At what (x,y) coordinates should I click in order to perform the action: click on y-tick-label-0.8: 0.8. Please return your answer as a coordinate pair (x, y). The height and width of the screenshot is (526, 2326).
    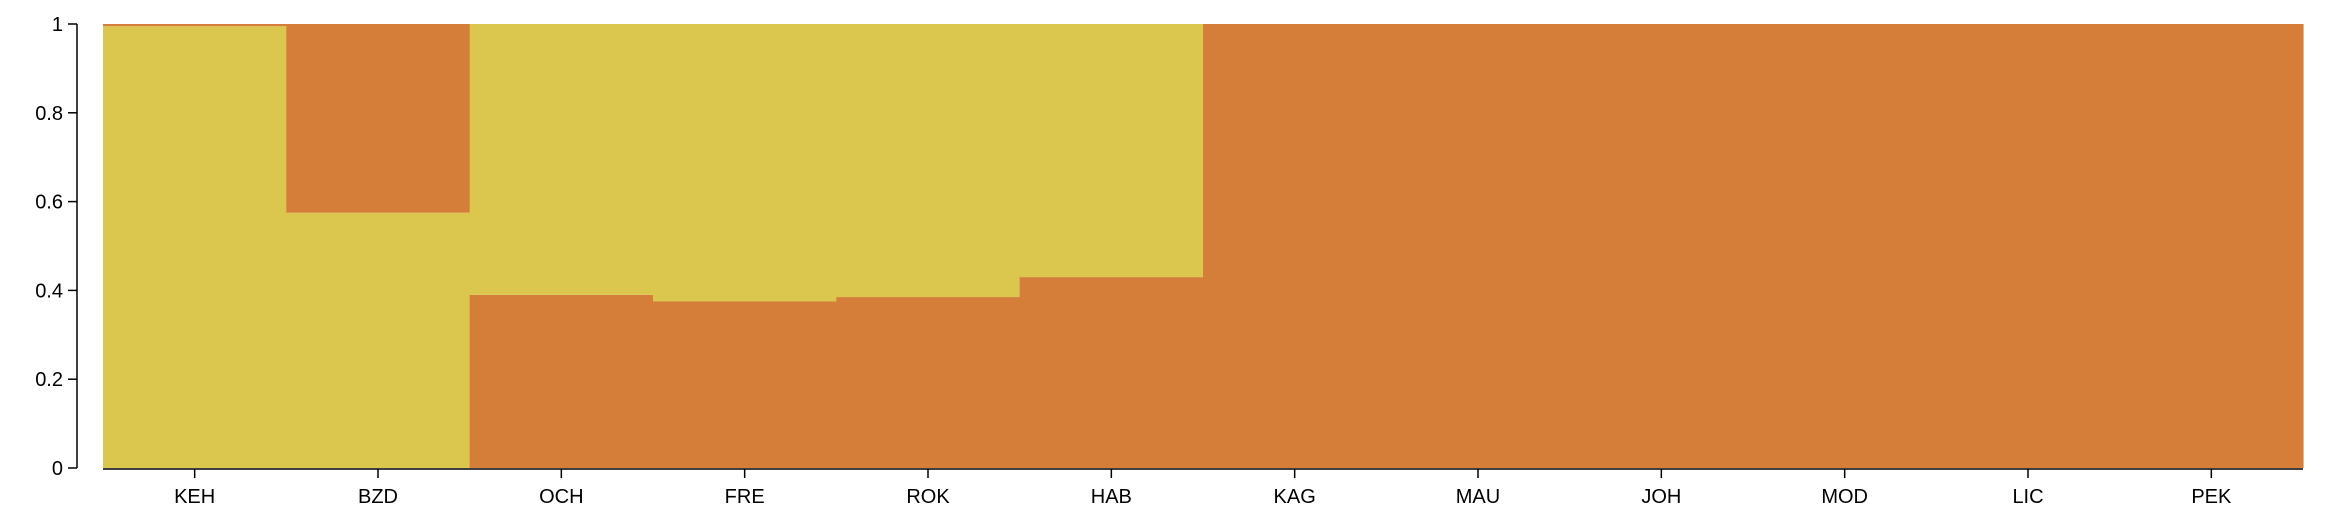
    Looking at the image, I should click on (49, 114).